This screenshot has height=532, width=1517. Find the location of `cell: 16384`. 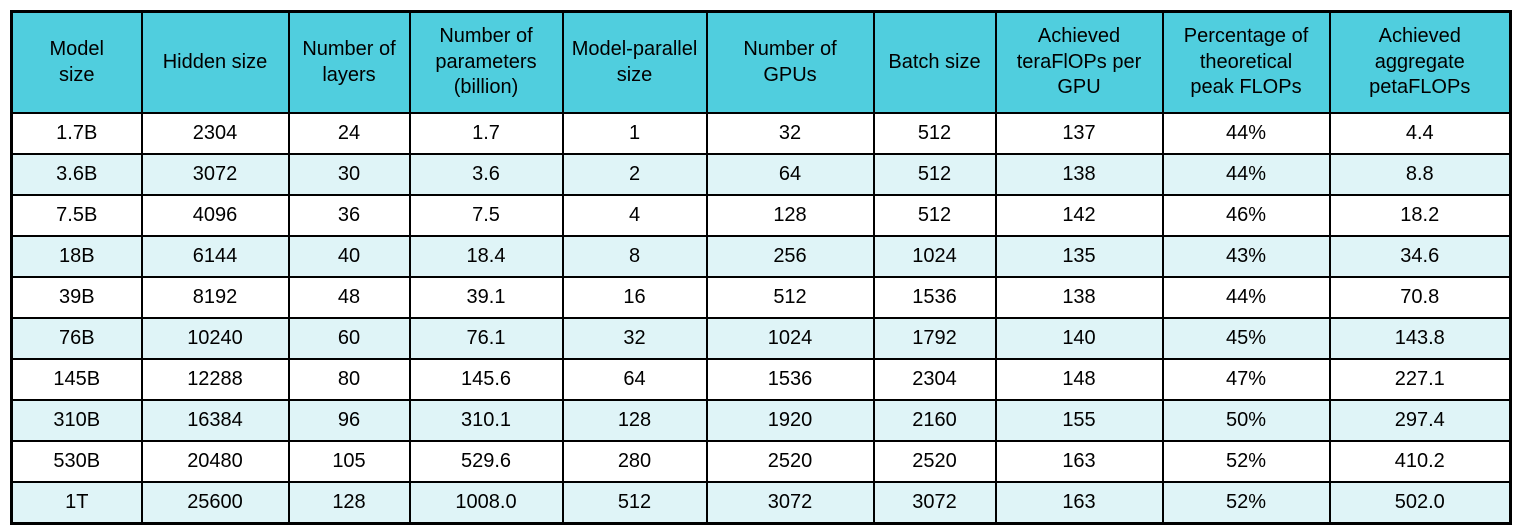

cell: 16384 is located at coordinates (215, 420).